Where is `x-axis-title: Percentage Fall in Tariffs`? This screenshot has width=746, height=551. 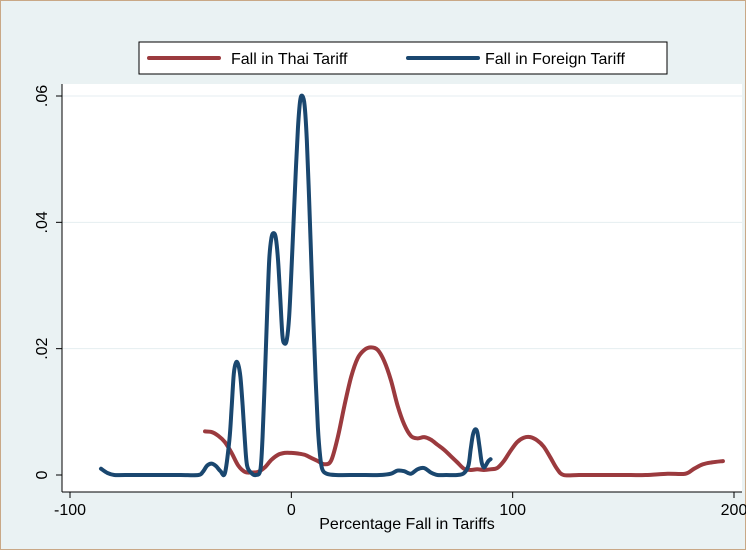
x-axis-title: Percentage Fall in Tariffs is located at coordinates (407, 524).